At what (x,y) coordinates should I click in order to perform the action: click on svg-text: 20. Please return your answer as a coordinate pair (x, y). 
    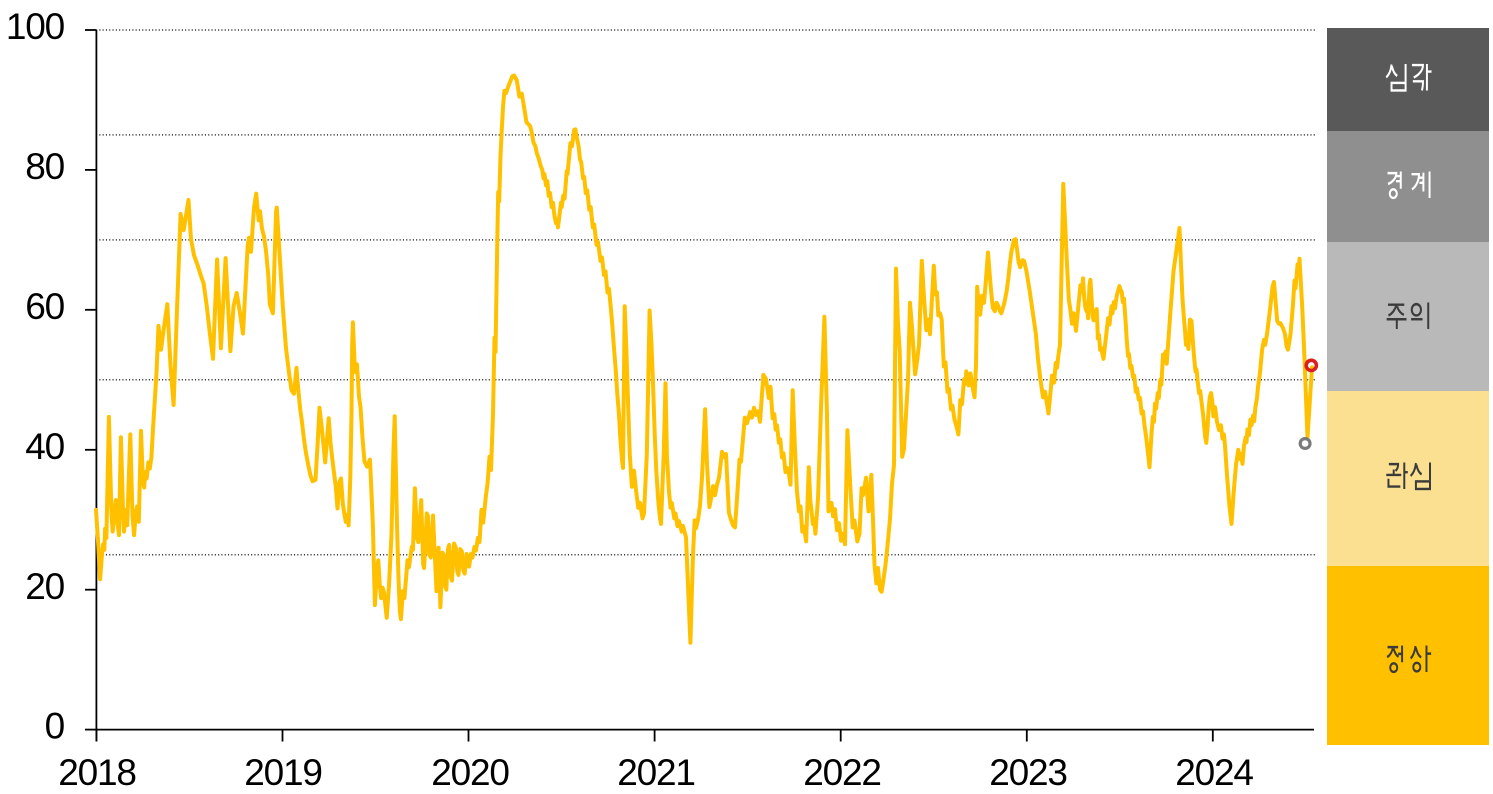
    Looking at the image, I should click on (44, 586).